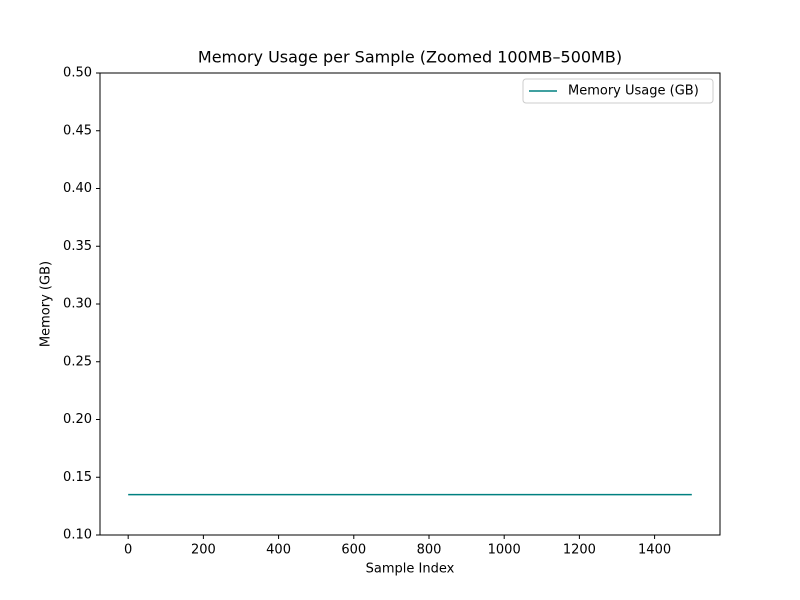 The width and height of the screenshot is (800, 600). What do you see at coordinates (504, 550) in the screenshot?
I see `x-tick-label: 1000` at bounding box center [504, 550].